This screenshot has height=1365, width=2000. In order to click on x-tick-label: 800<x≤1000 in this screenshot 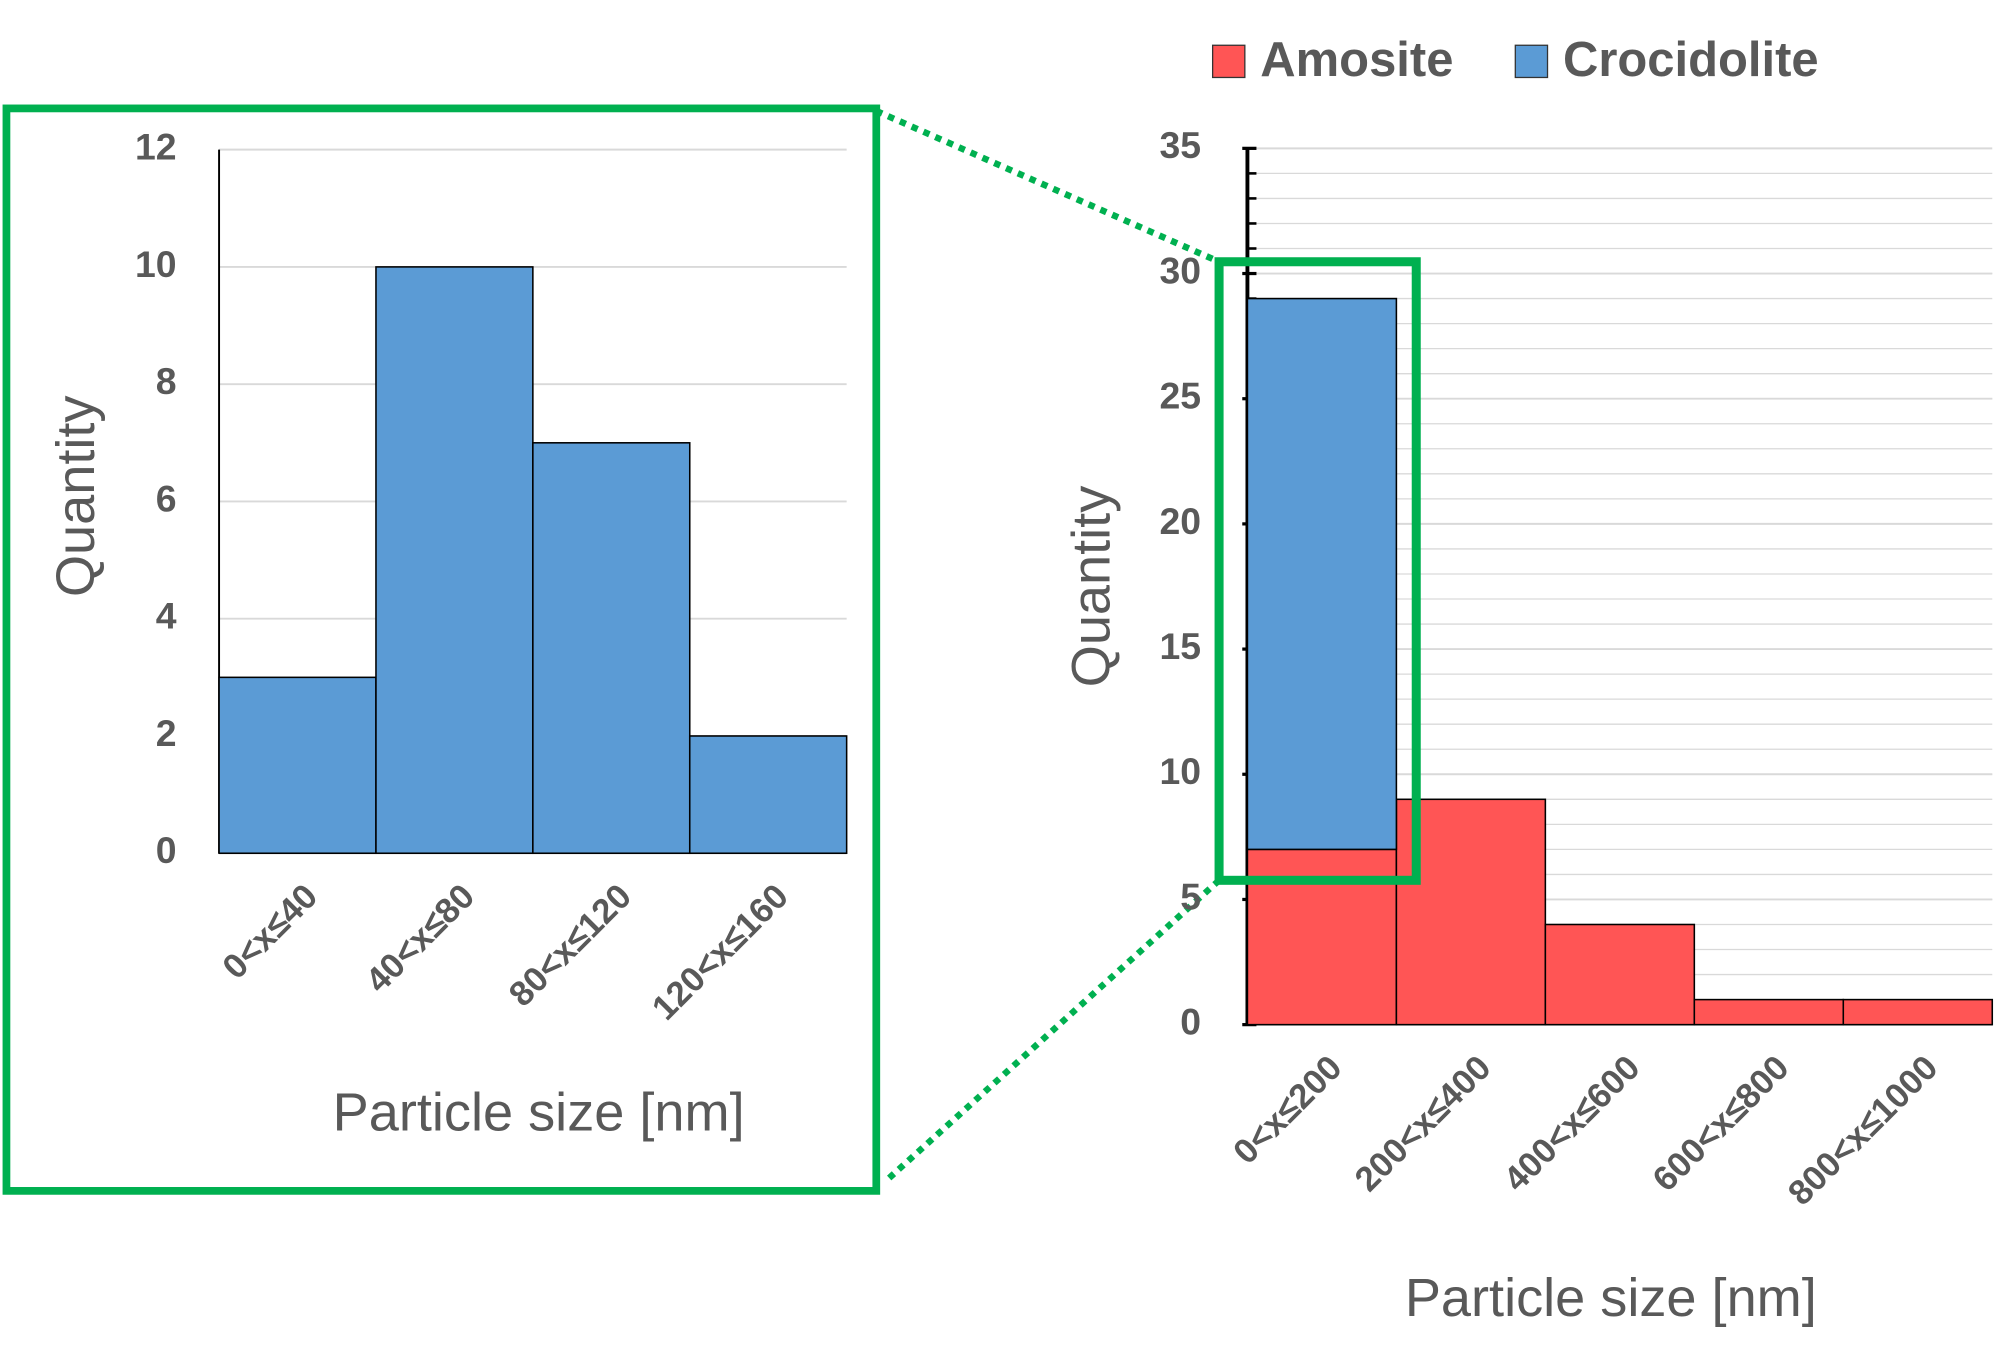, I will do `click(1863, 1131)`.